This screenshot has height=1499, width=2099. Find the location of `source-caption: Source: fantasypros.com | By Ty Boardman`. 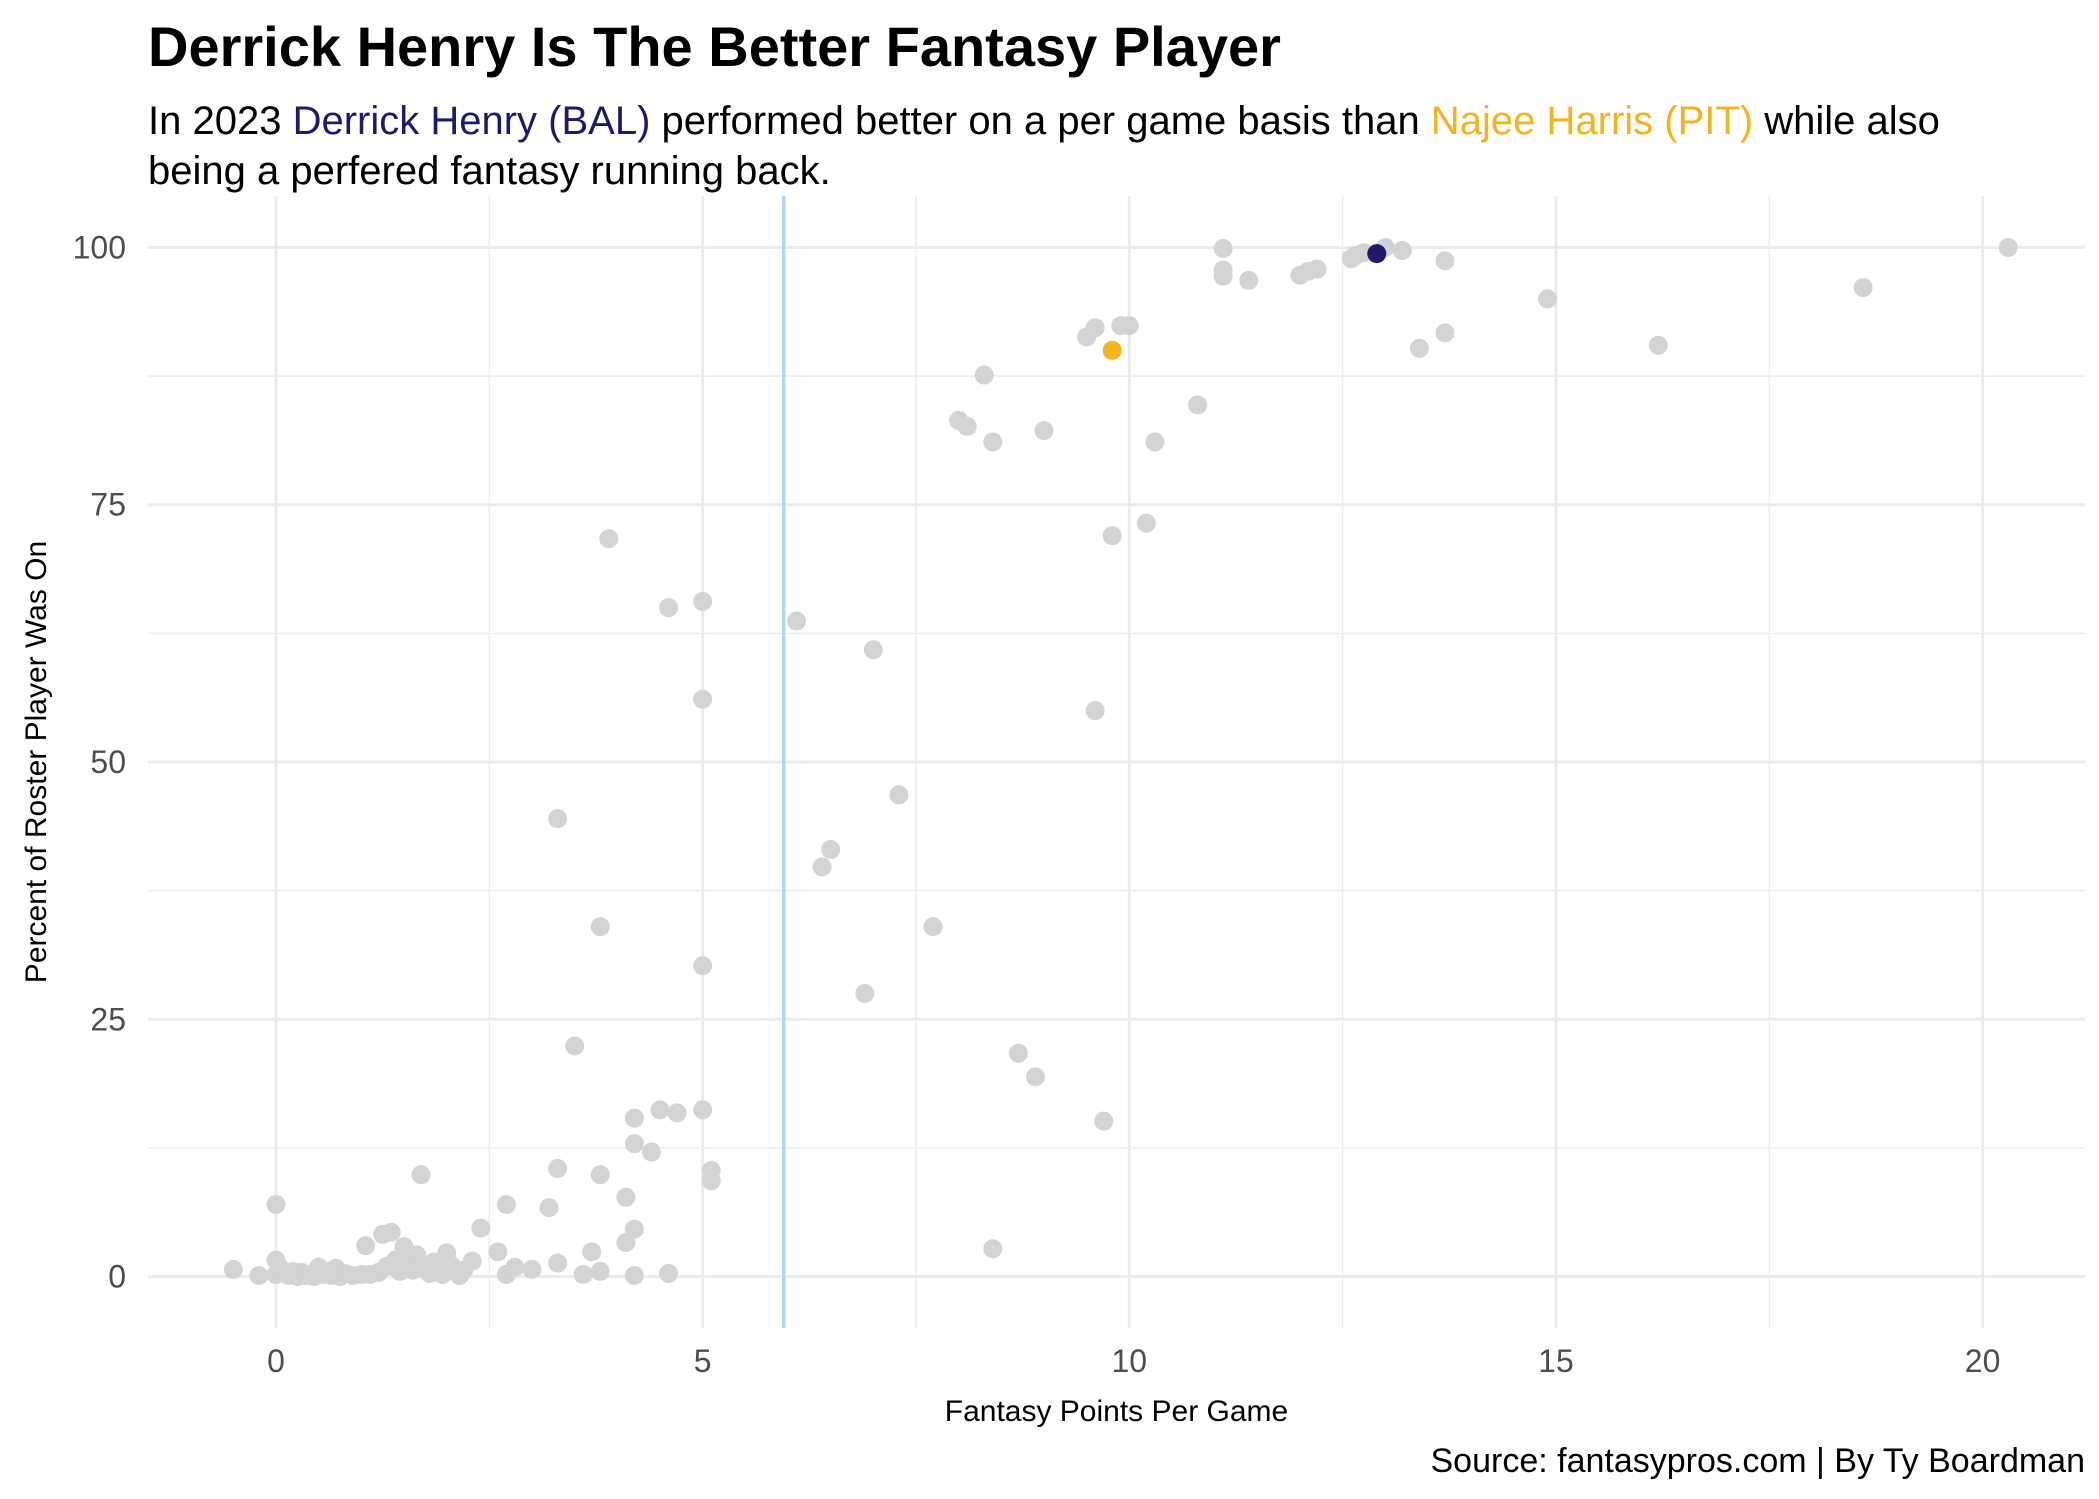

source-caption: Source: fantasypros.com | By Ty Boardman is located at coordinates (1758, 1461).